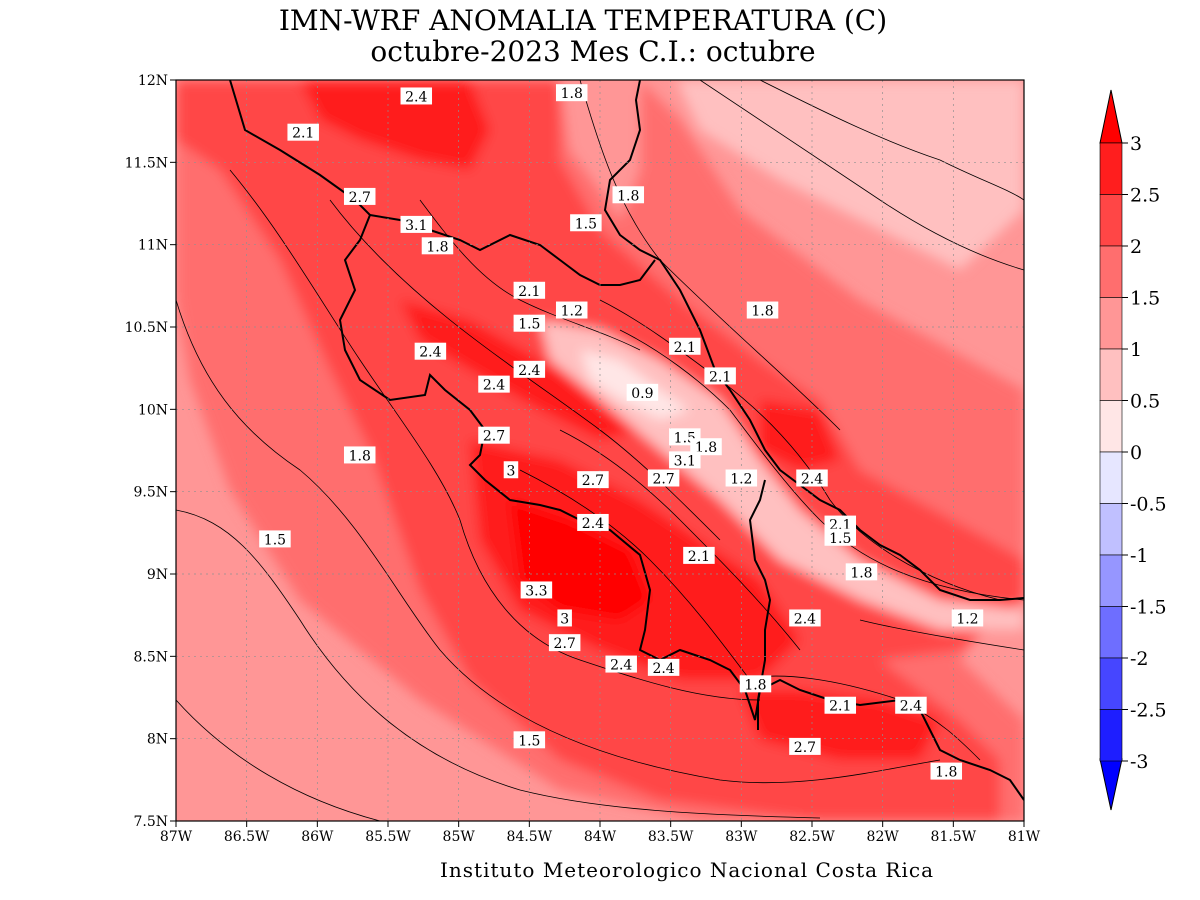 This screenshot has width=1200, height=900. Describe the element at coordinates (954, 837) in the screenshot. I see `x-tick-label: 81.5W` at that location.